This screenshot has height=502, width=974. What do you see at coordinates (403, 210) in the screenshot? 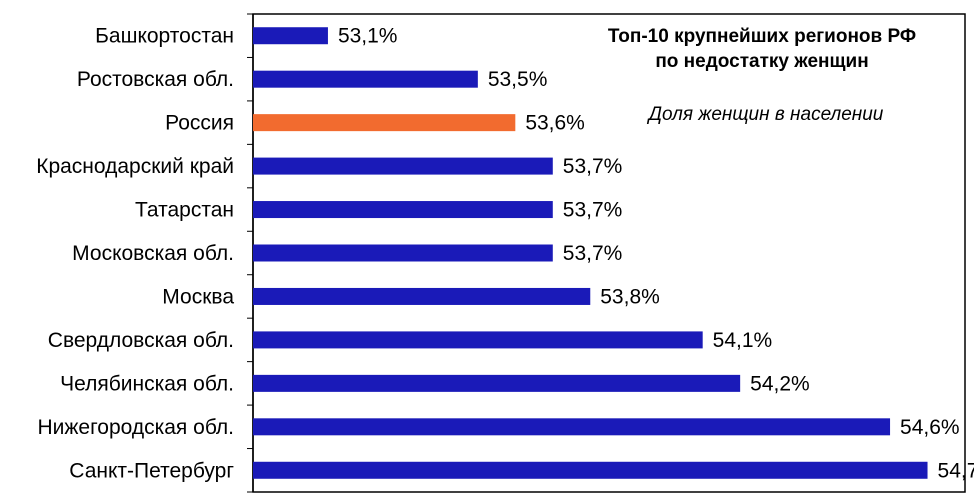
I see `bar-татарстан` at bounding box center [403, 210].